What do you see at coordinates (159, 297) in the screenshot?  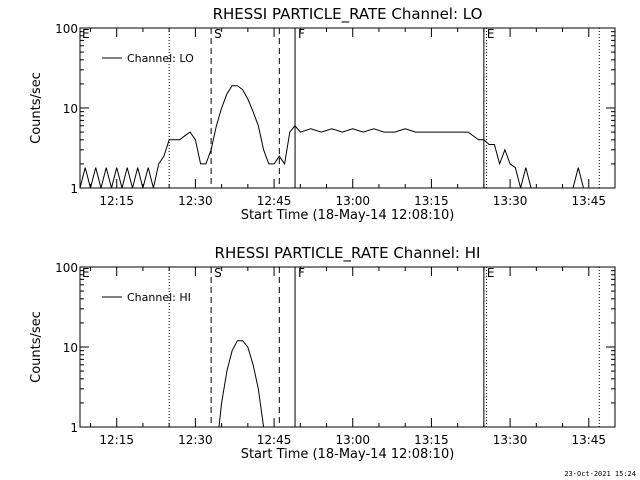 I see `legend-label: Channel: HI` at bounding box center [159, 297].